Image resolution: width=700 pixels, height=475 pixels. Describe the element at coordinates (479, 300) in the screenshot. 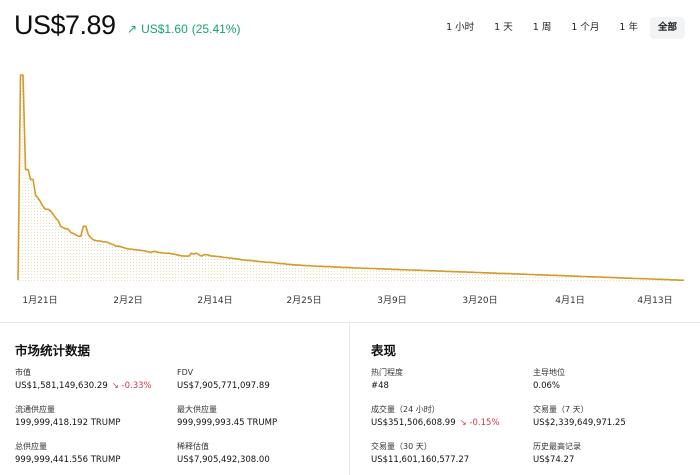

I see `x-tick-label: 3月20日` at that location.